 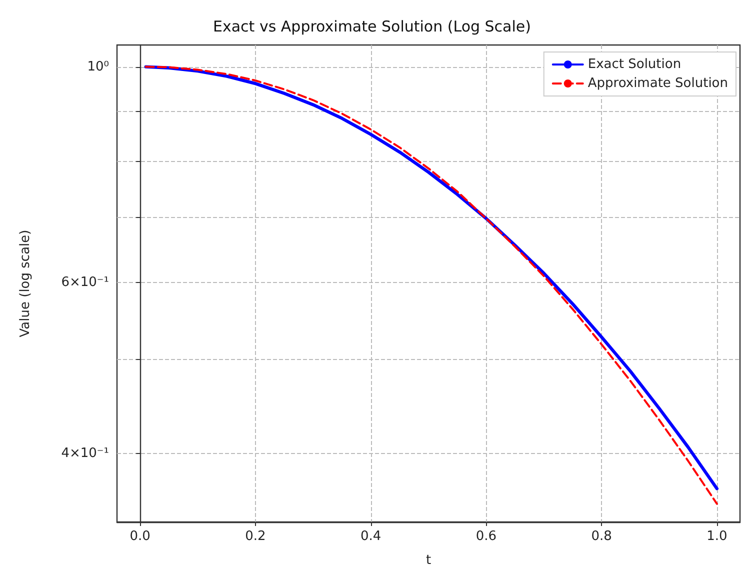 What do you see at coordinates (98, 66) in the screenshot?
I see `y-tick-label: 10⁰` at bounding box center [98, 66].